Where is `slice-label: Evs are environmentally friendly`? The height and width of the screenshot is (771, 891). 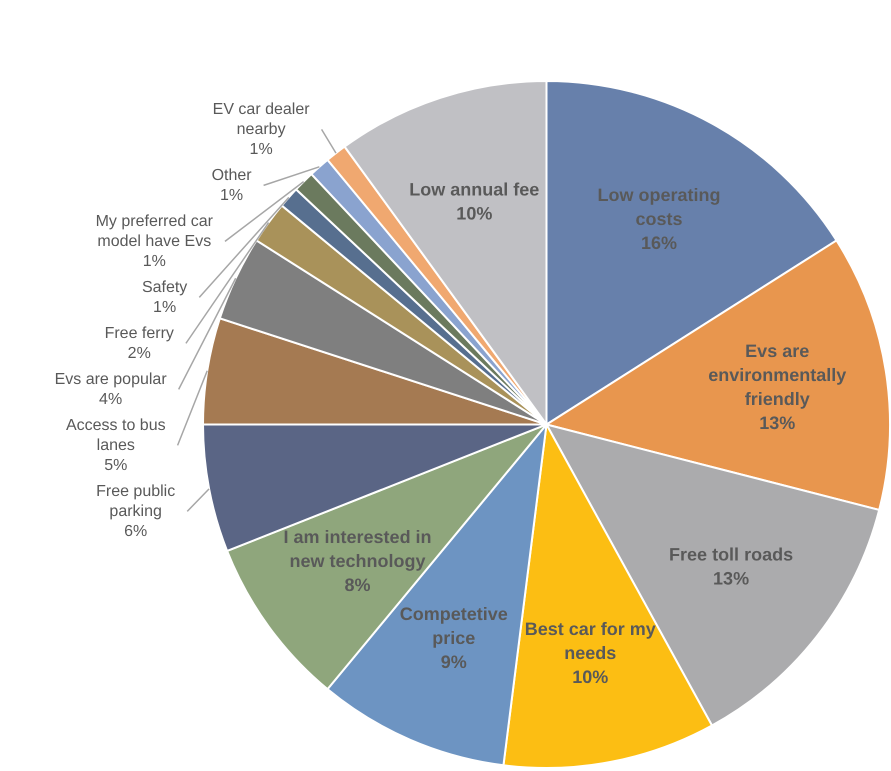 slice-label: Evs are environmentally friendly is located at coordinates (777, 374).